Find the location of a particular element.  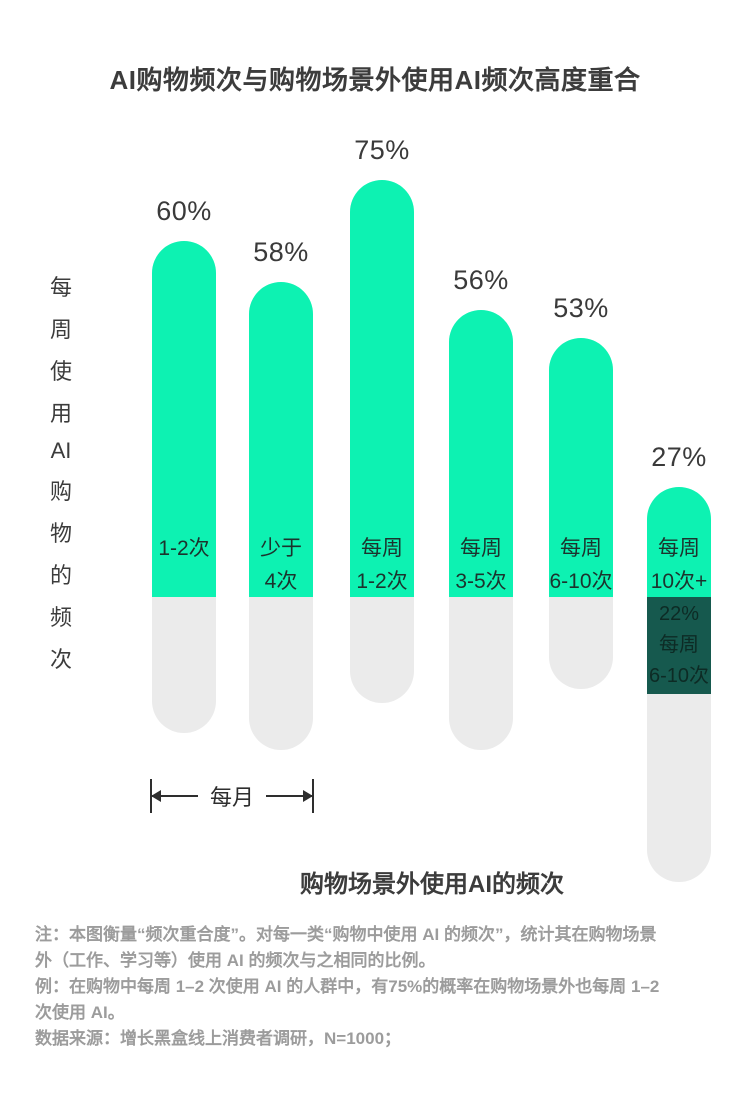

bar-value-label: 53% is located at coordinates (581, 308).